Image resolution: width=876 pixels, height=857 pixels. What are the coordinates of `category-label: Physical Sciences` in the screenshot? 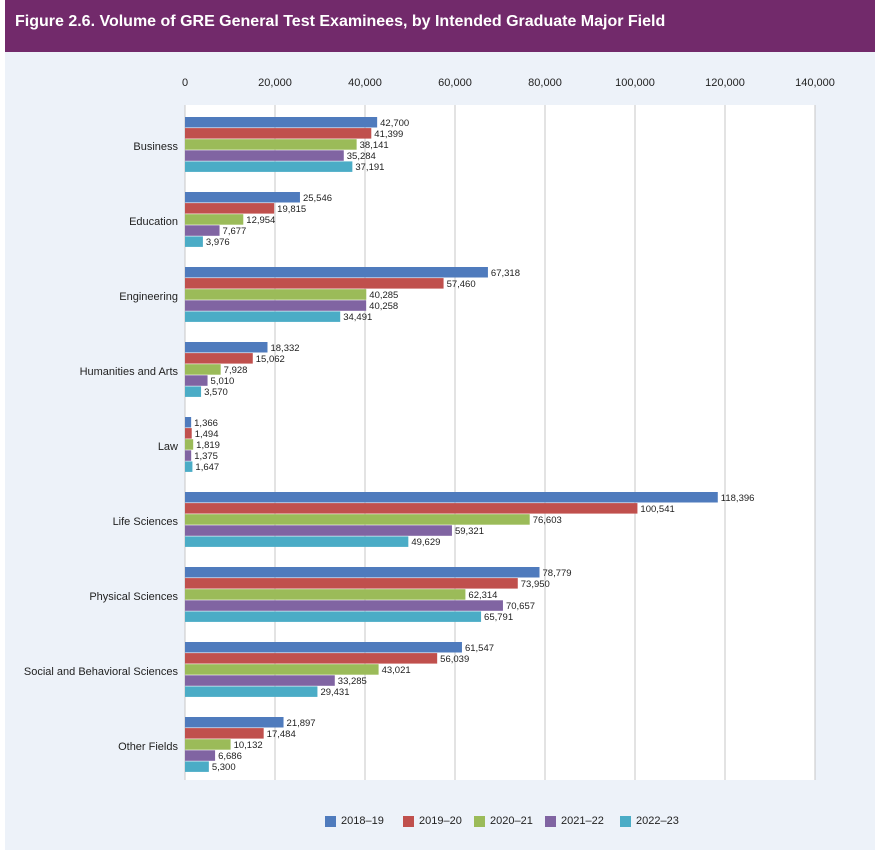 It's located at (133, 597).